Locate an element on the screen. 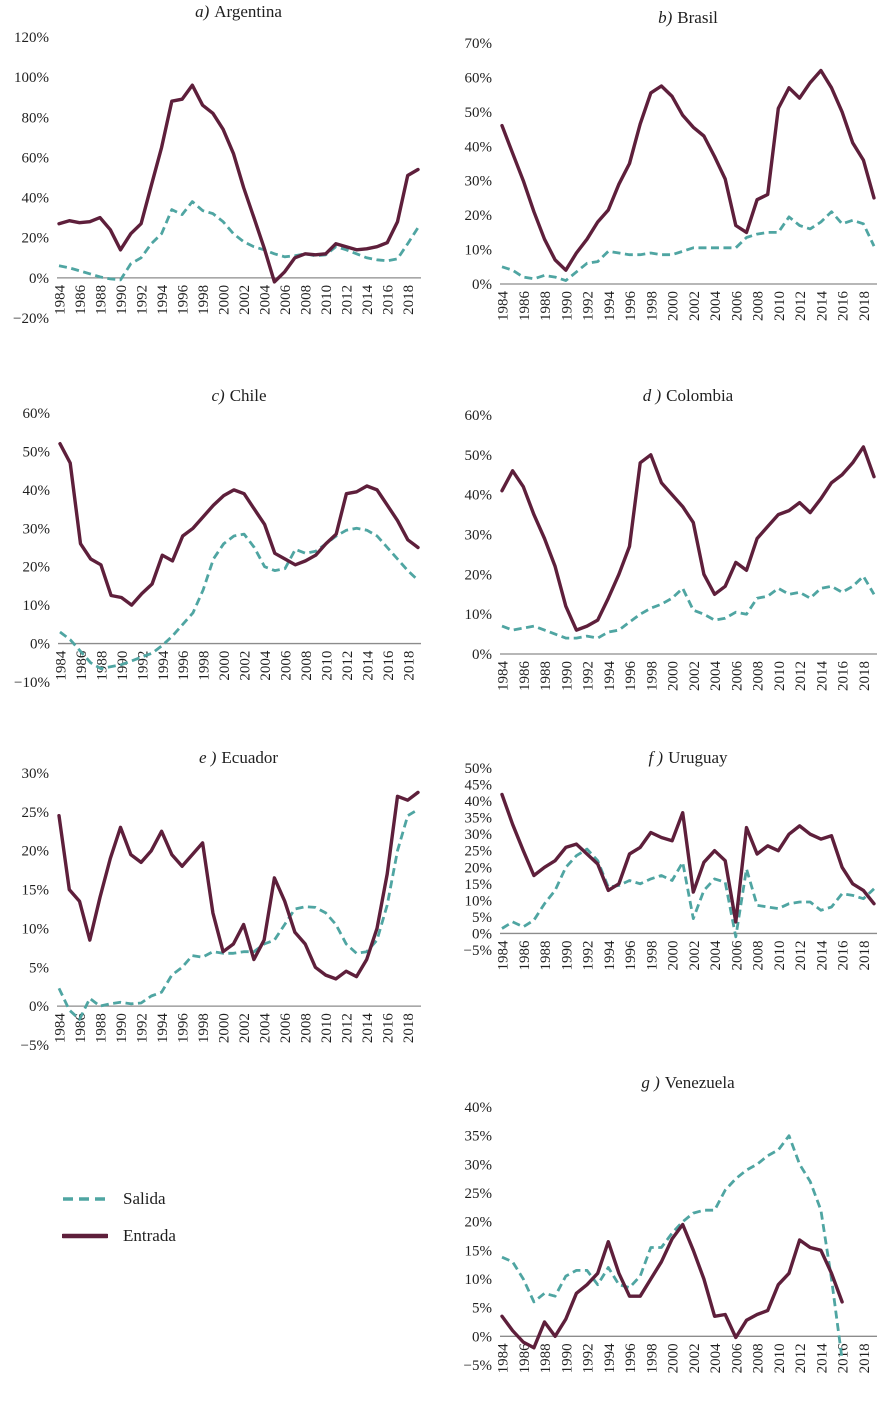 The height and width of the screenshot is (1410, 877). chart-title-ecuador: e ) Ecuador is located at coordinates (238, 758).